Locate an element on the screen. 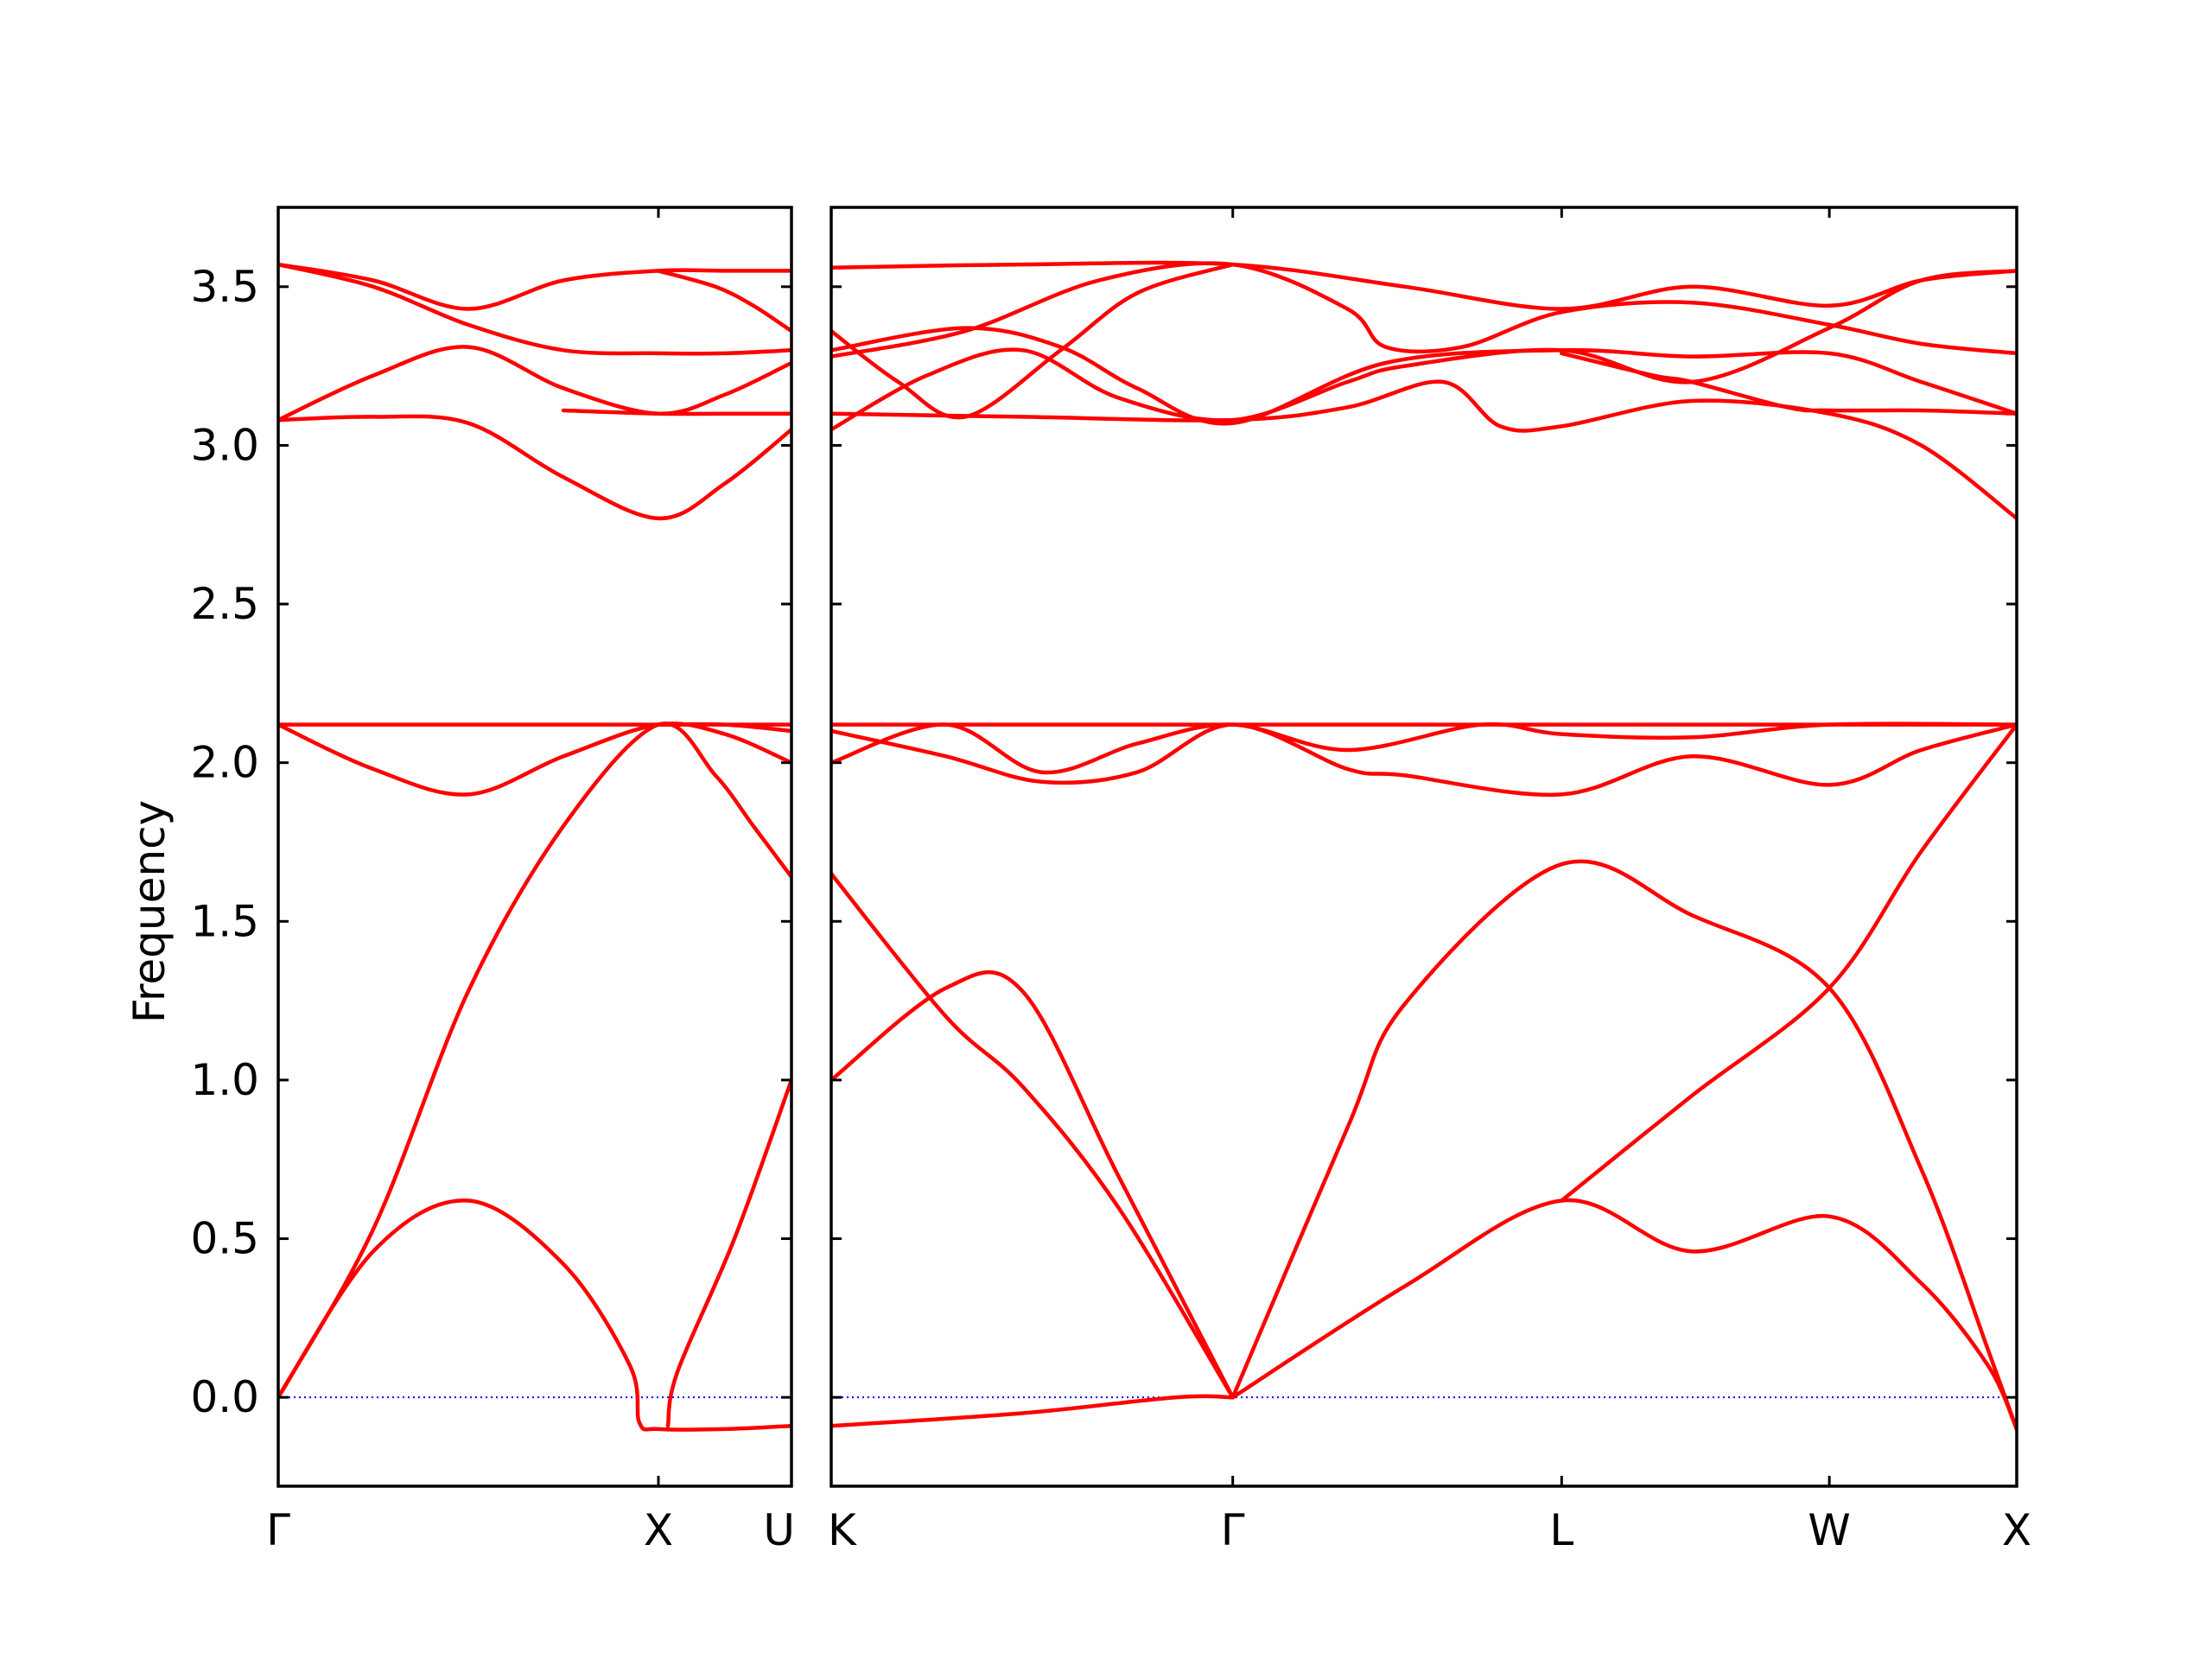 The image size is (2212, 1659). y-tick-label: 1.0 is located at coordinates (224, 1080).